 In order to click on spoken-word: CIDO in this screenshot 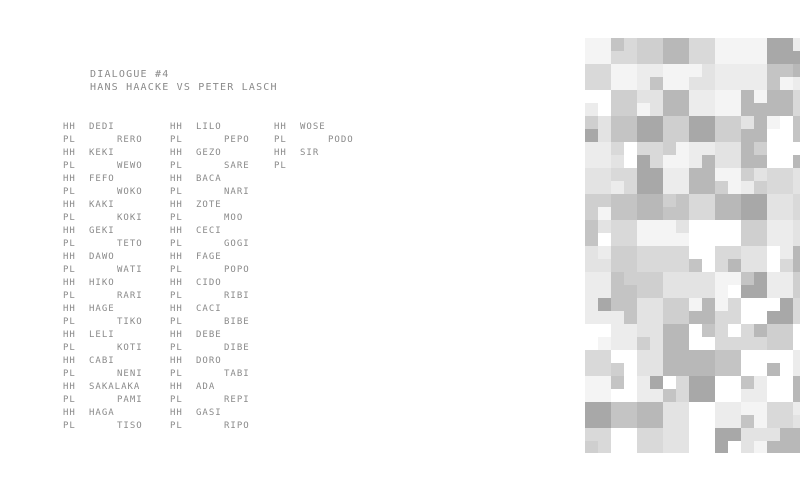, I will do `click(209, 283)`.